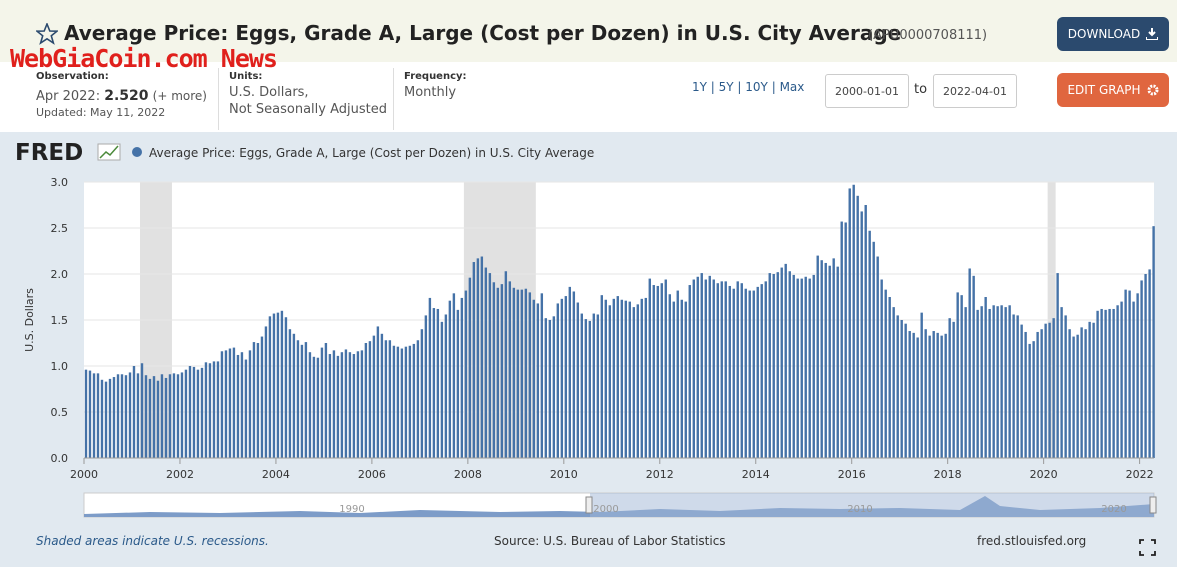 The image size is (1177, 567). What do you see at coordinates (928, 35) in the screenshot?
I see `series-id: (APU0000708111)` at bounding box center [928, 35].